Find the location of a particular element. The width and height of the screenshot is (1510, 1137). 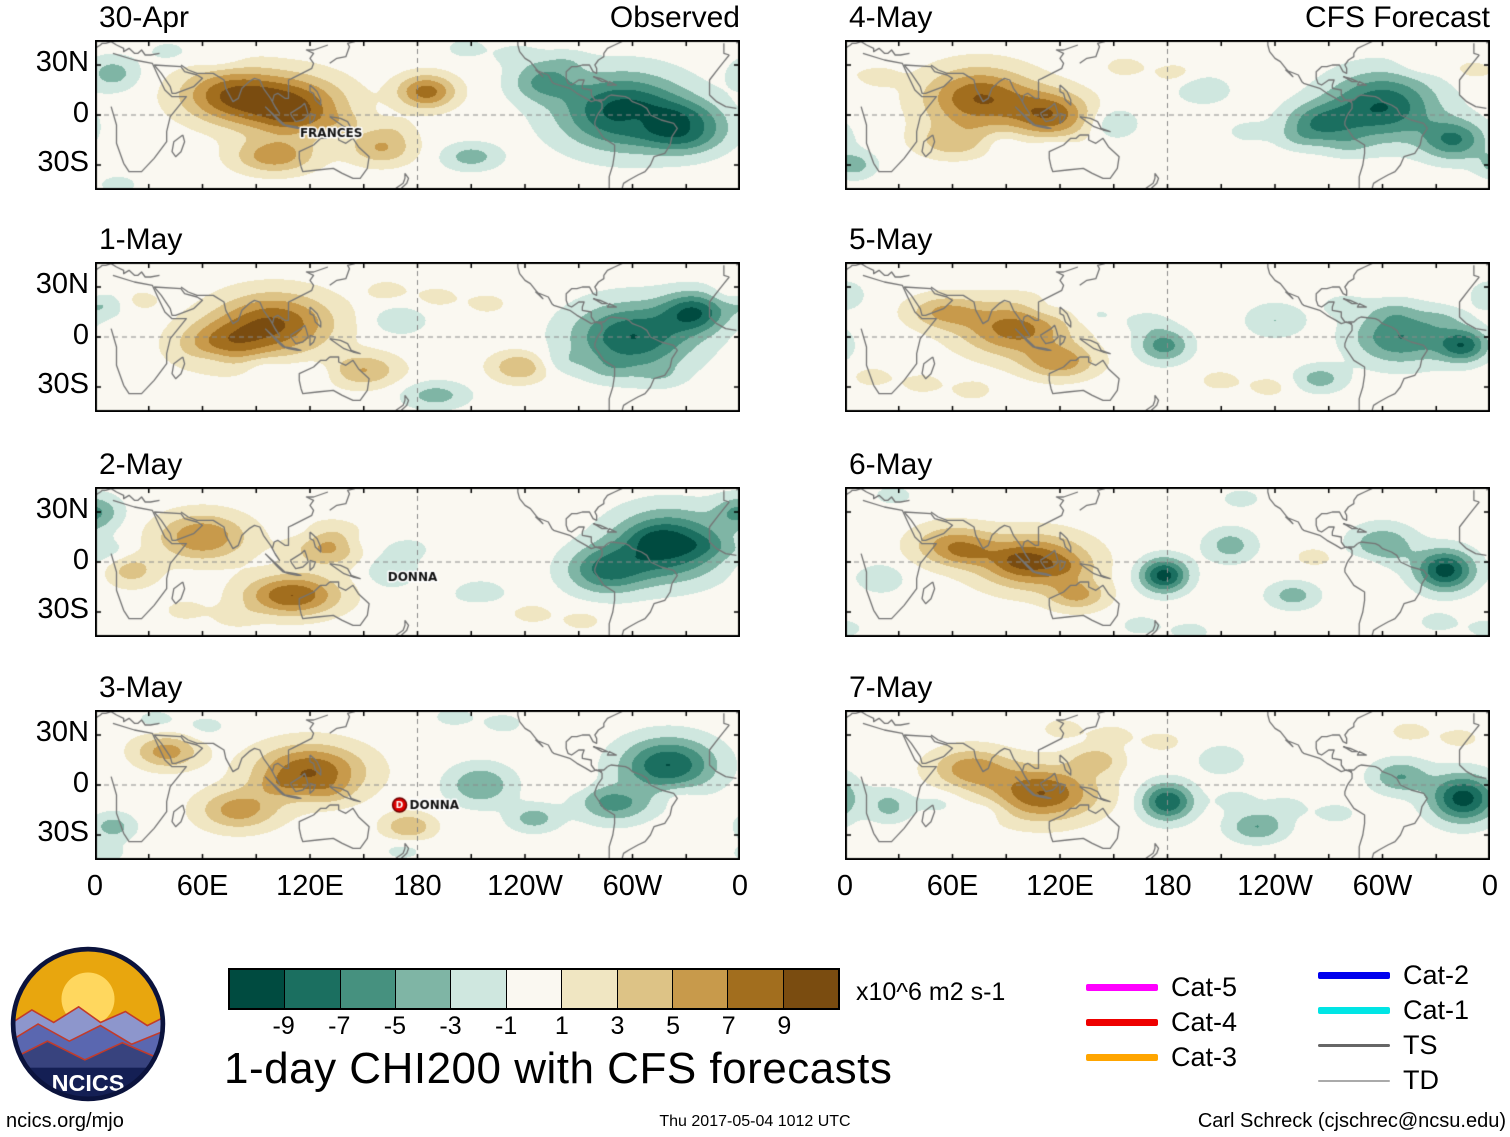

colorbar is located at coordinates (534, 989).